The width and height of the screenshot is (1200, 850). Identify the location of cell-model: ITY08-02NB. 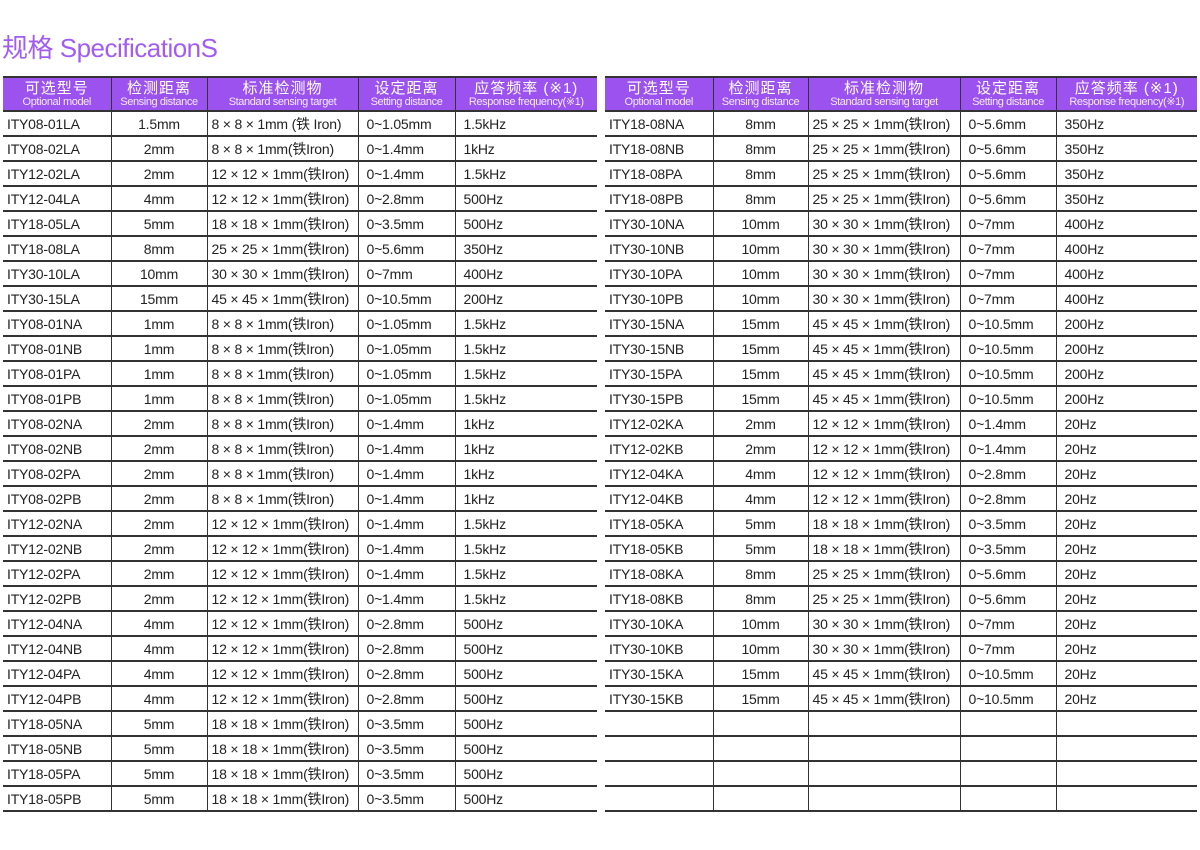
(57, 448).